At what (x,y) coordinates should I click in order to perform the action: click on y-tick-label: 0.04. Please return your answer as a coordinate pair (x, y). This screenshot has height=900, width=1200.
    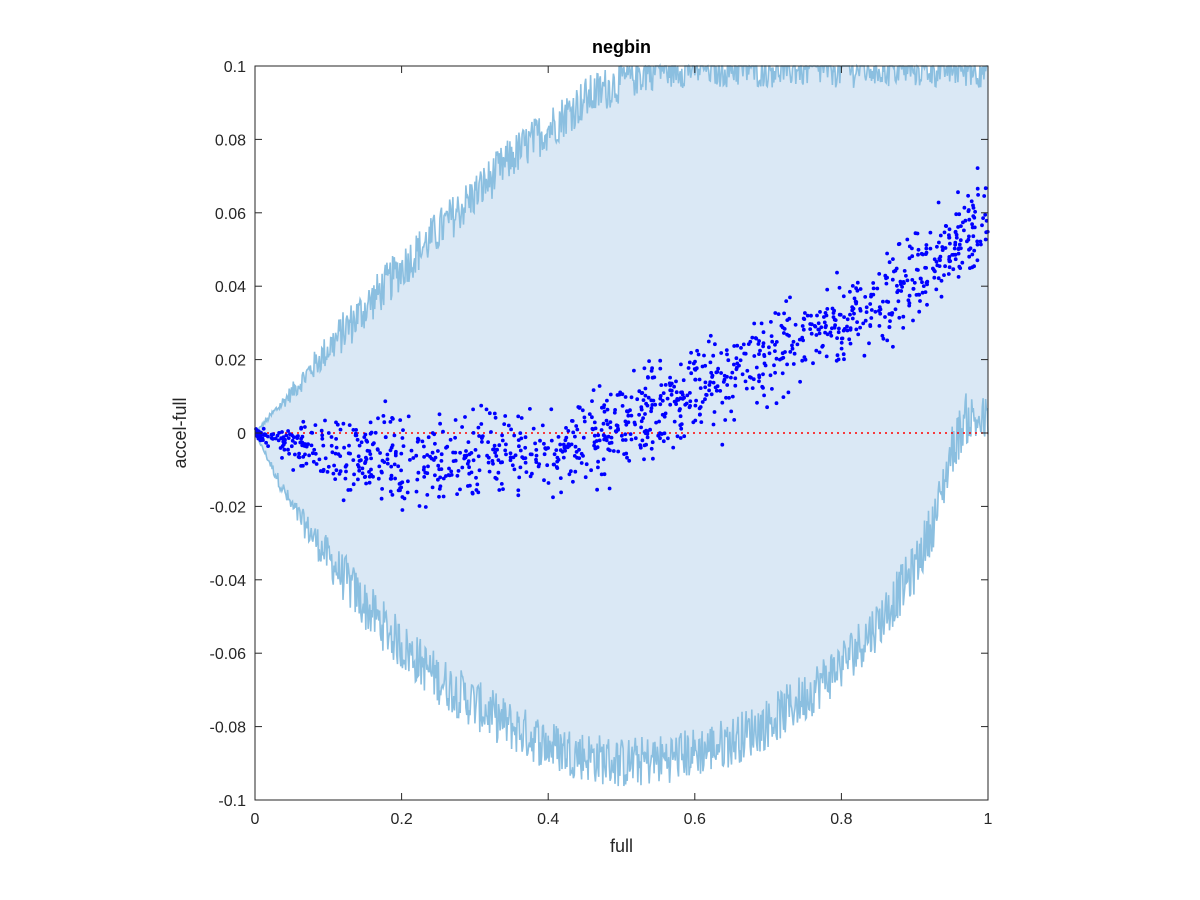
    Looking at the image, I should click on (230, 287).